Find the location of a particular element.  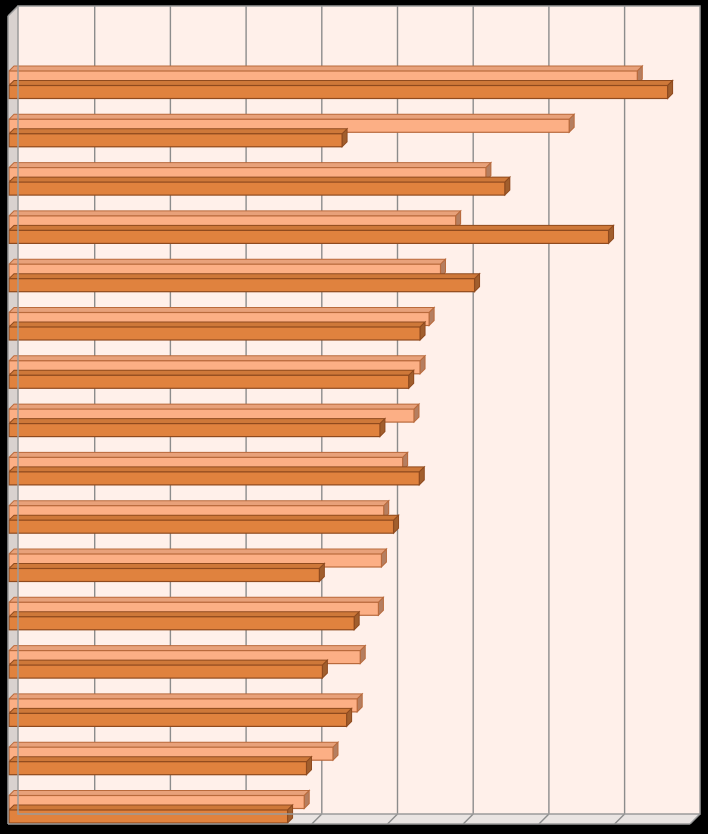

axis-corner-bottom is located at coordinates (695, 819).